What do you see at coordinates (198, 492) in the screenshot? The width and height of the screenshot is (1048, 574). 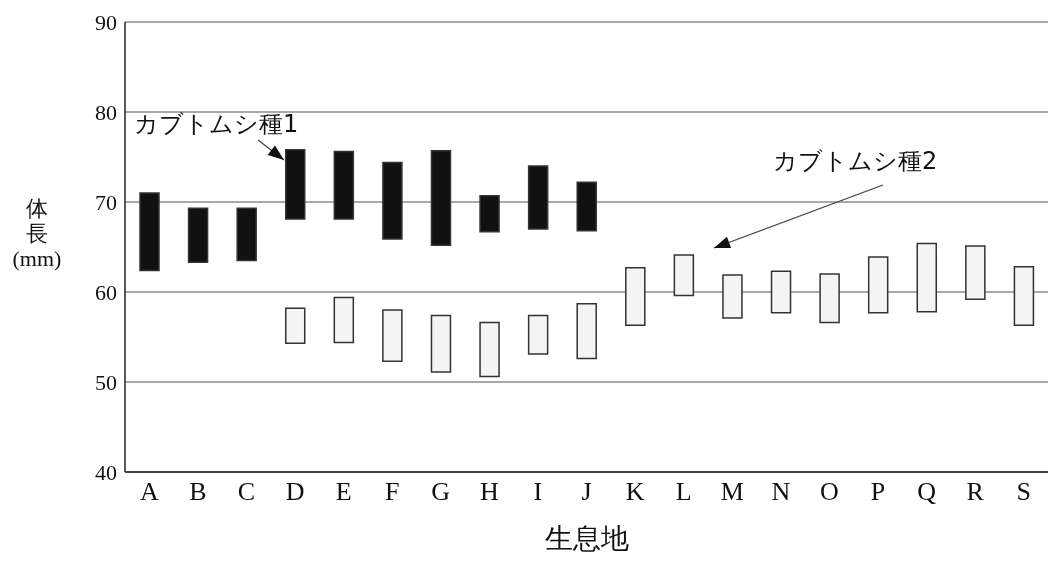 I see `x-tick-label: B` at bounding box center [198, 492].